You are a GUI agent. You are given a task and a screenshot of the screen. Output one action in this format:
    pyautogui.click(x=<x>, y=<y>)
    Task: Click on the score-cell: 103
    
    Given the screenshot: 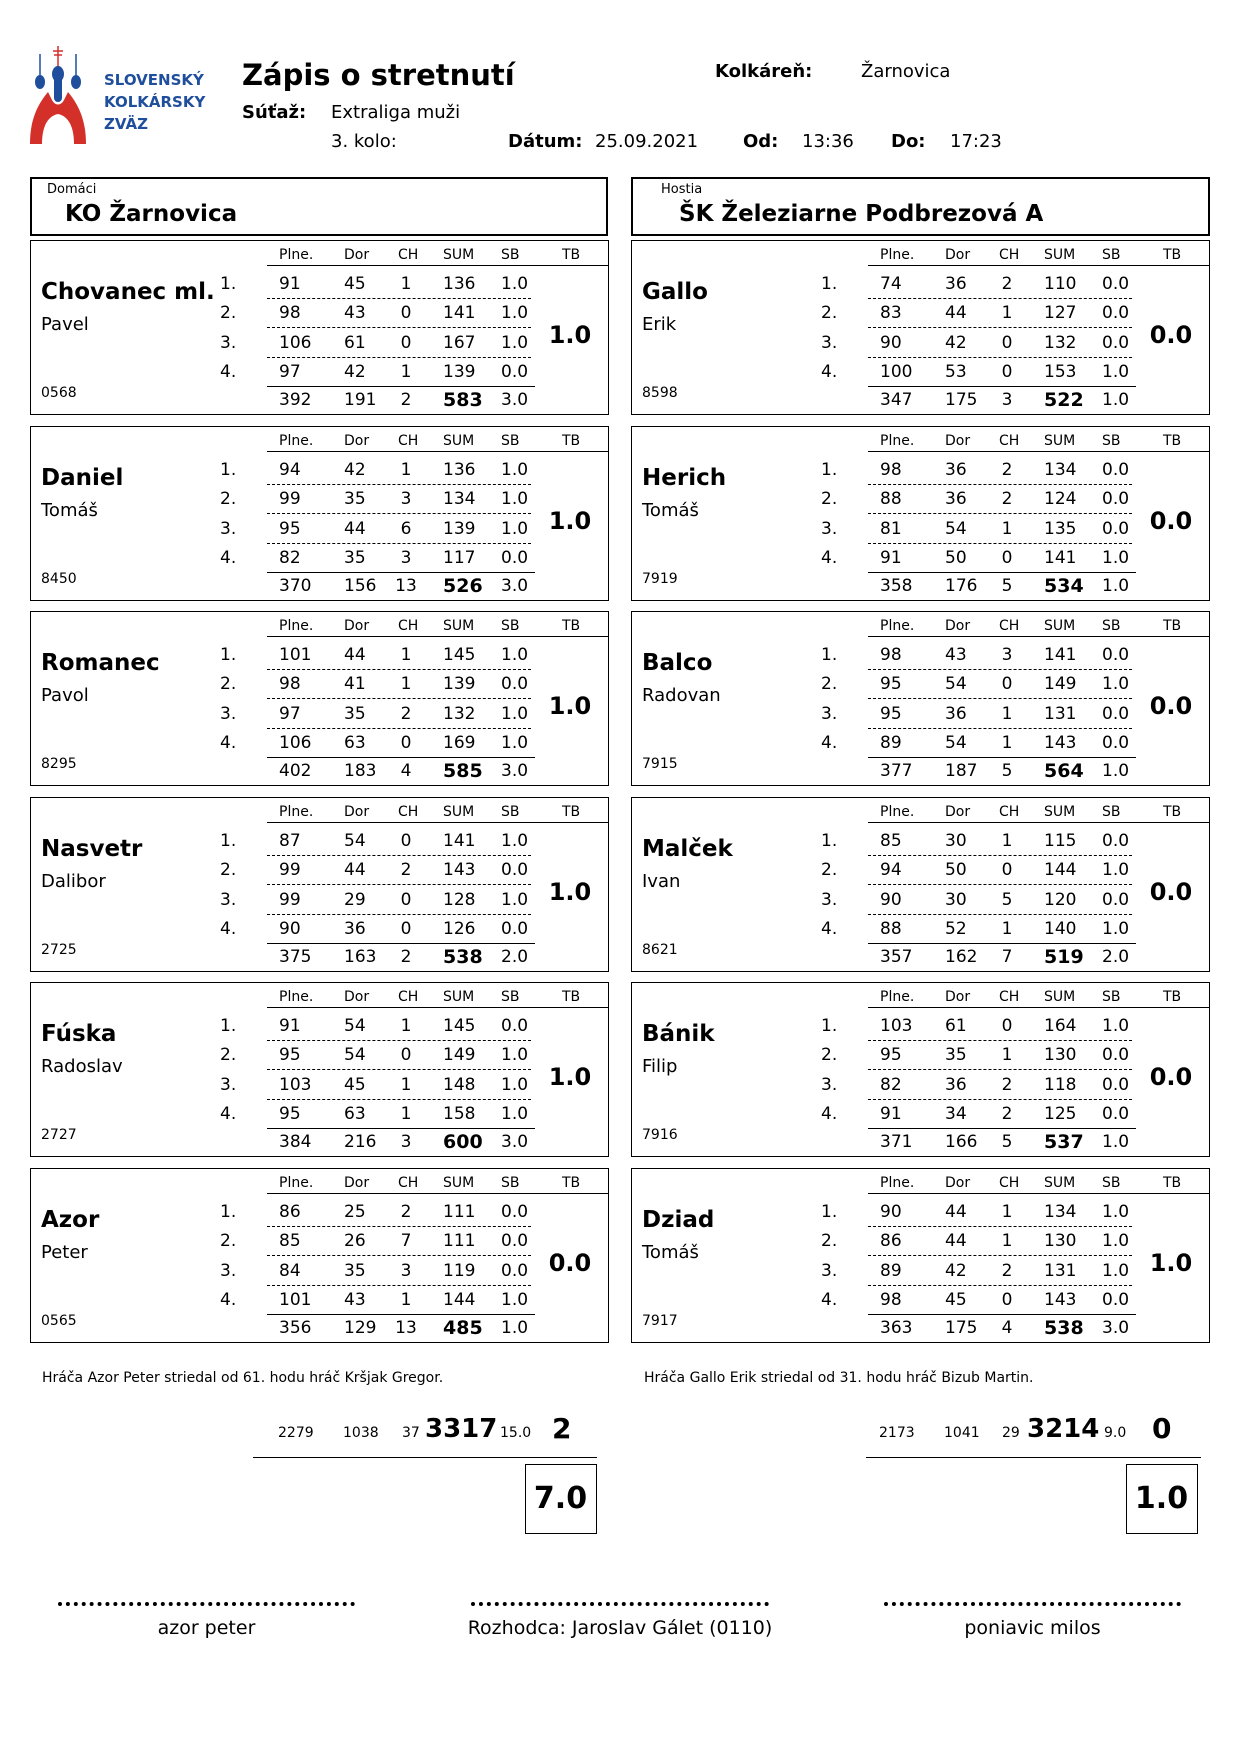 What is the action you would take?
    pyautogui.click(x=896, y=1026)
    